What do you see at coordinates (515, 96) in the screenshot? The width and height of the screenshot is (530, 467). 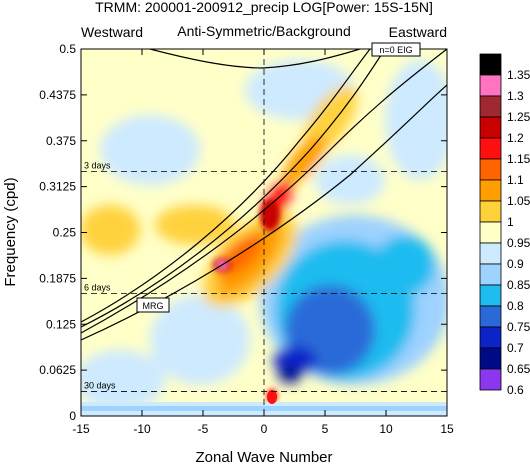 I see `colorbar-label: 1.3` at bounding box center [515, 96].